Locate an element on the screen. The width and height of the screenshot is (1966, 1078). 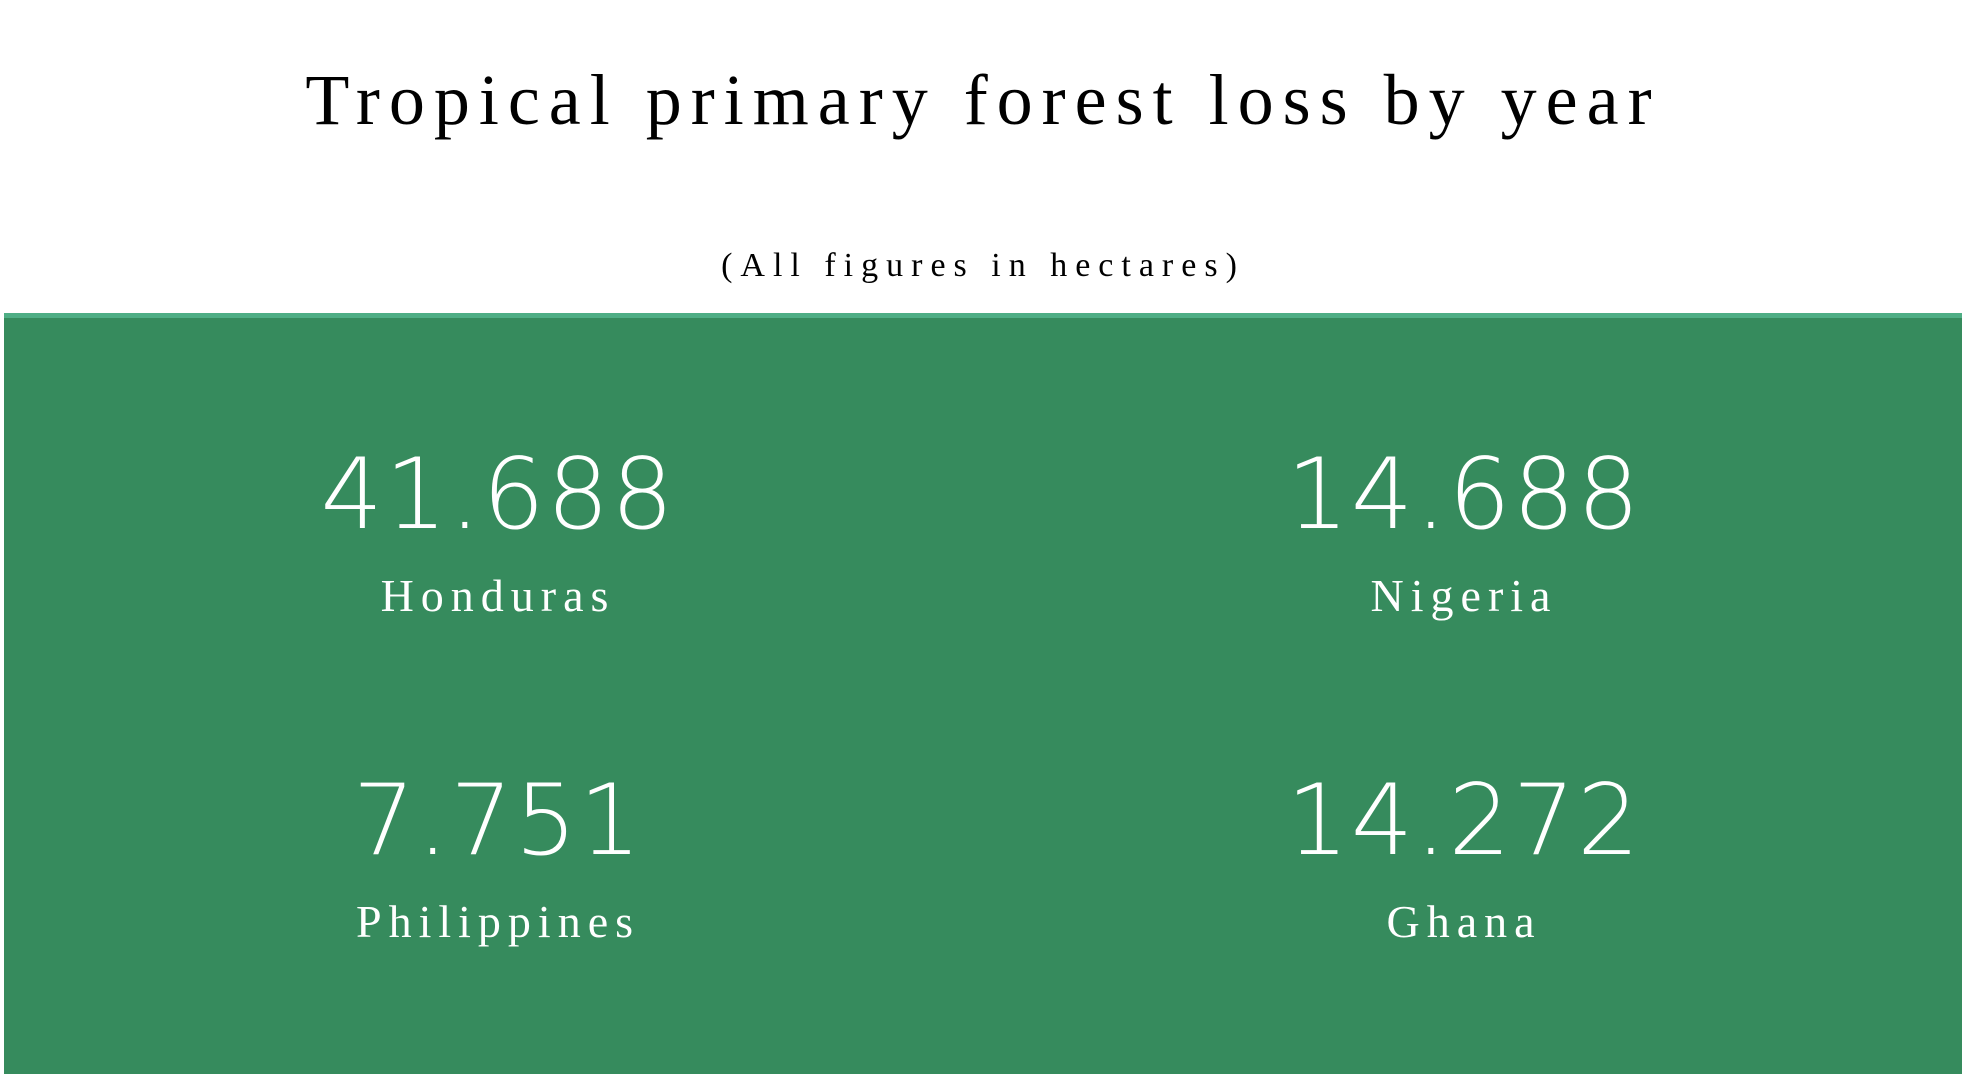
stat-label: Ghana is located at coordinates (1464, 921).